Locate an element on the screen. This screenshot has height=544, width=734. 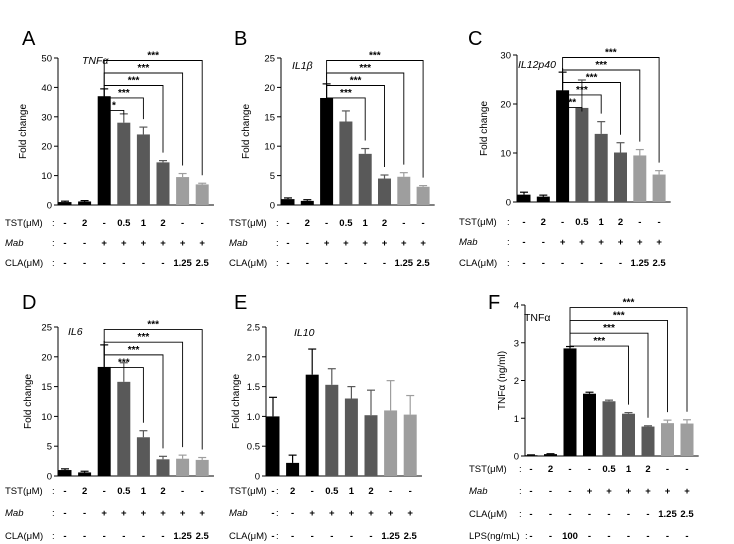
gene-label: IL1β is located at coordinates (302, 66).